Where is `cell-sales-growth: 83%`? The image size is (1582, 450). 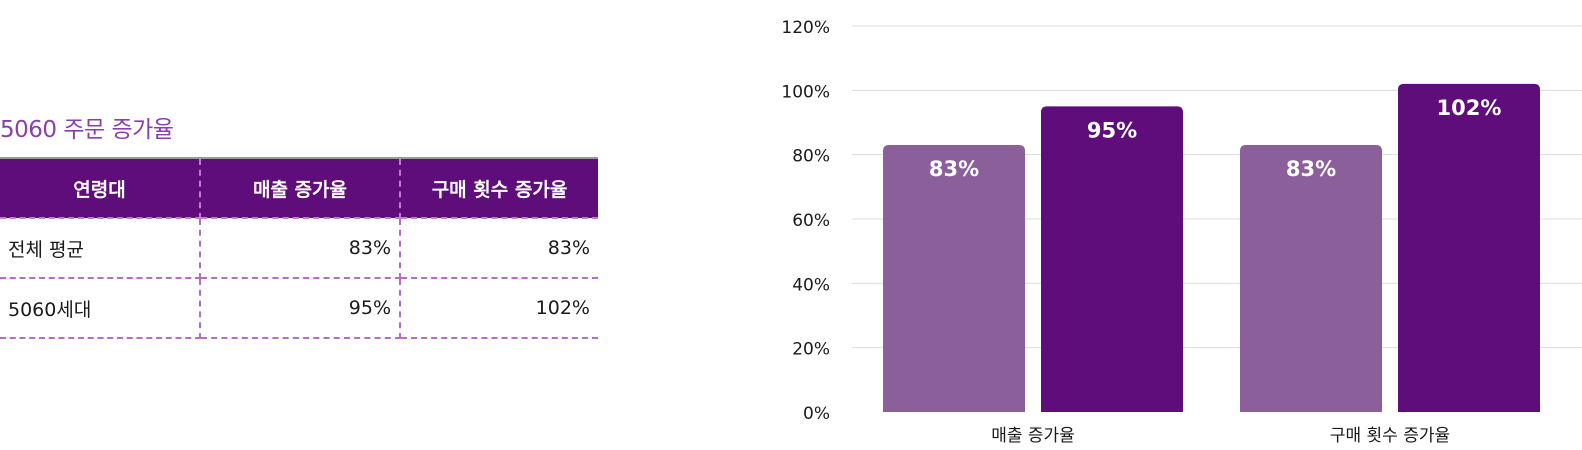
cell-sales-growth: 83% is located at coordinates (300, 248).